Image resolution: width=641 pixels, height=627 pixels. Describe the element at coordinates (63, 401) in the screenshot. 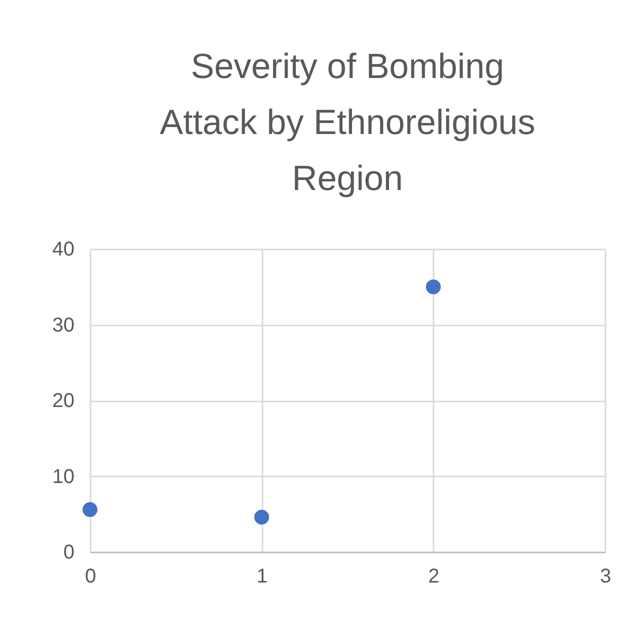

I see `y-tick-label: 20` at that location.